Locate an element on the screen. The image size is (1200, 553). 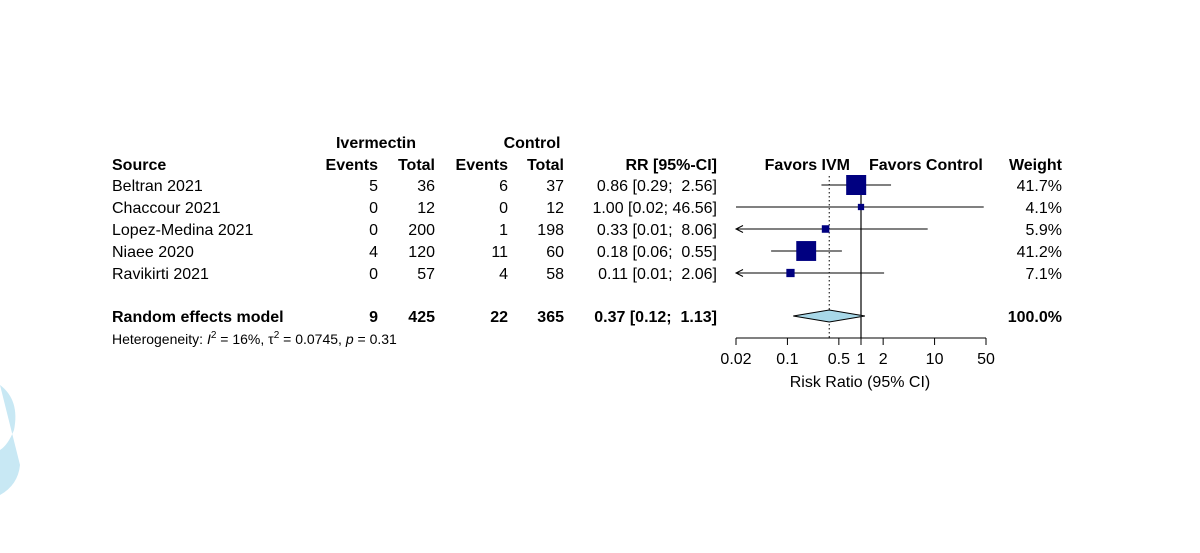
study-source: Ravikirti 2021 is located at coordinates (160, 274).